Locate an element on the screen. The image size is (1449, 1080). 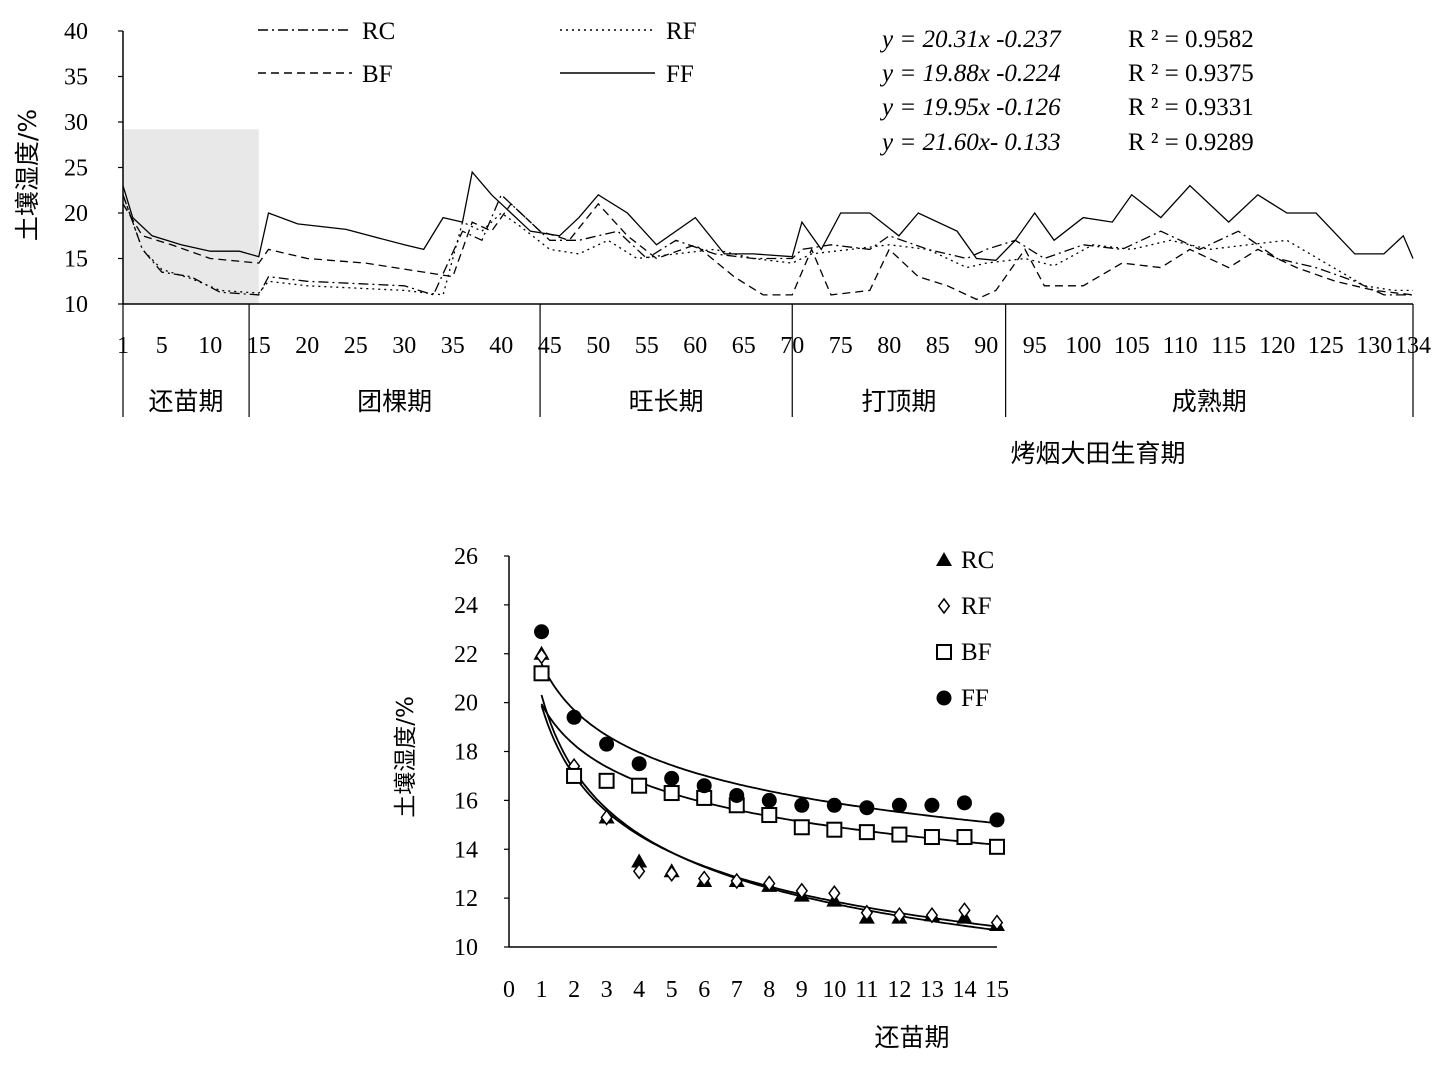
top-x-tick-label: 55 is located at coordinates (647, 346).